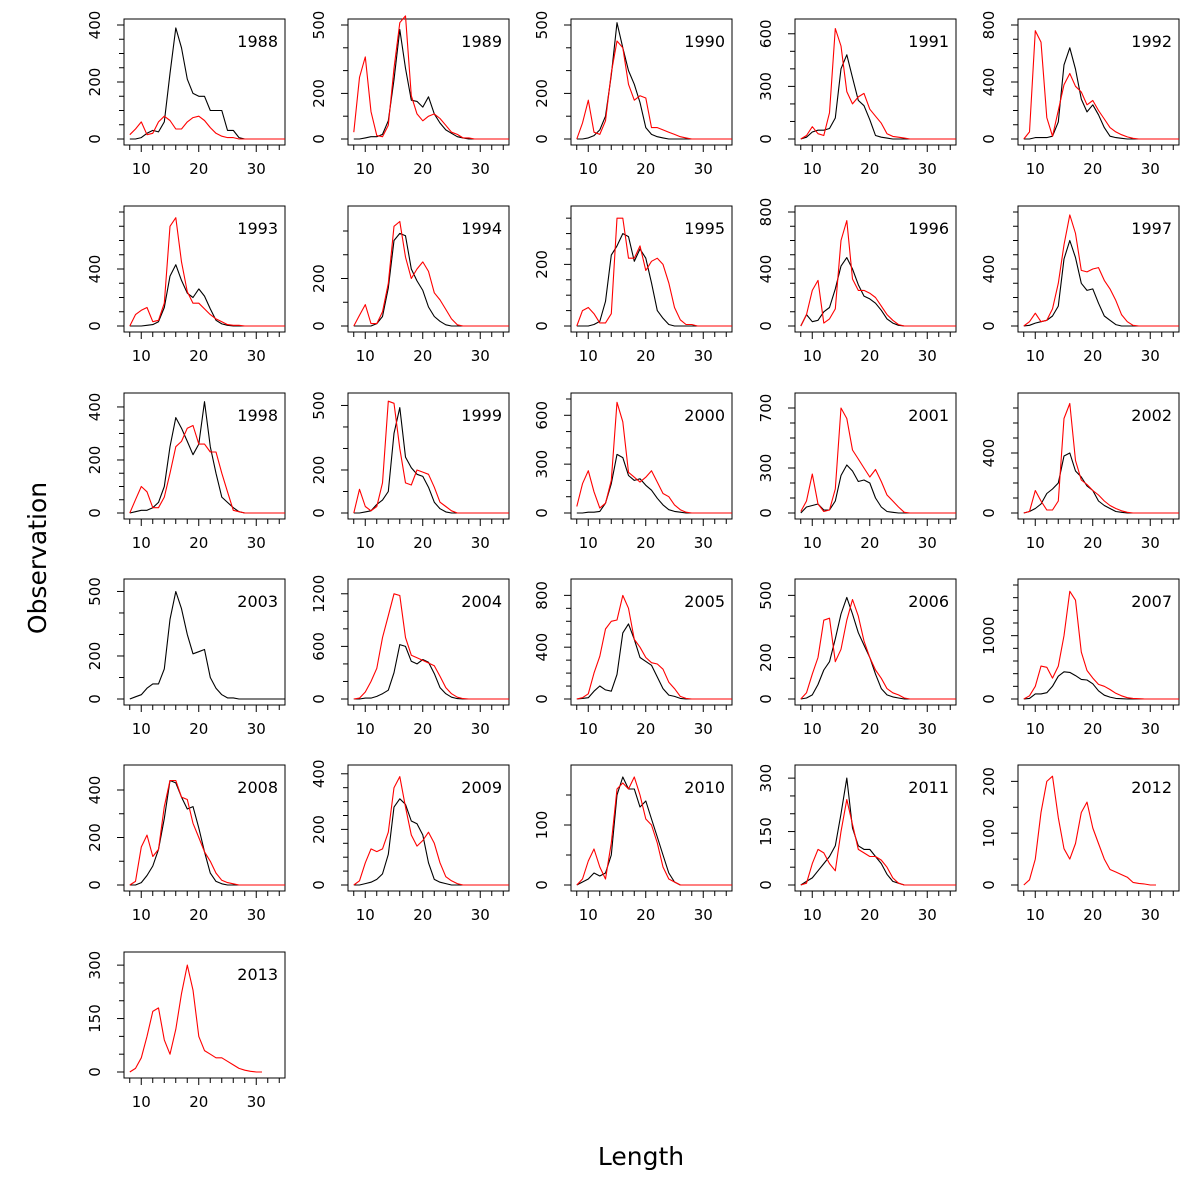 The width and height of the screenshot is (1200, 1200). I want to click on panel-2005: 2005 10 20 30 0 400 800, so click(633, 658).